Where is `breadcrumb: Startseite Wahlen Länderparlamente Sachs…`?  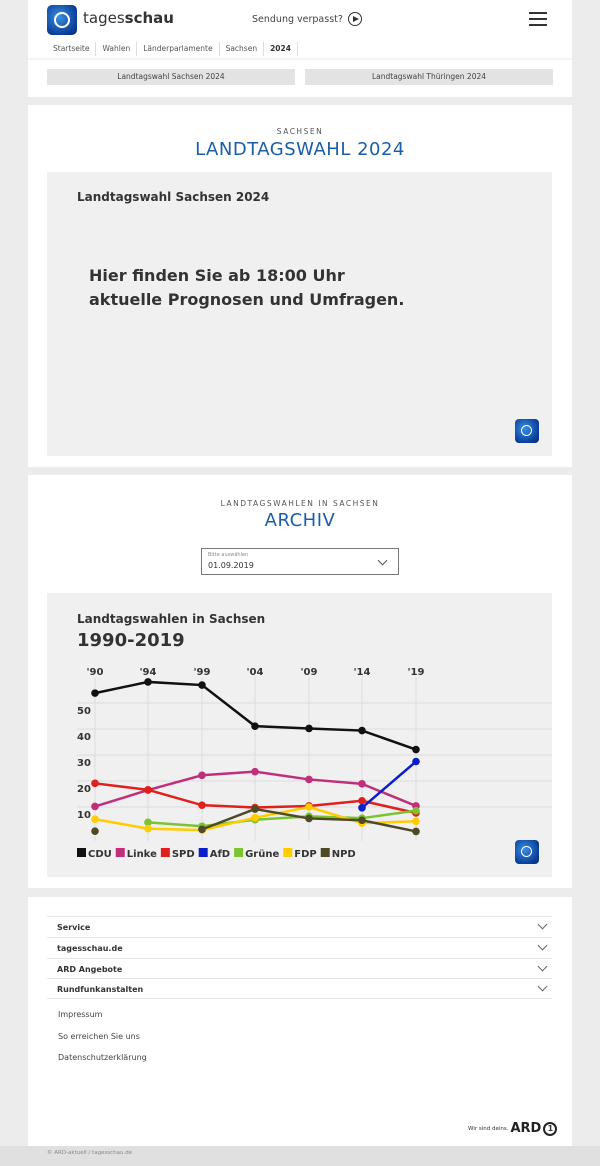
breadcrumb: Startseite Wahlen Länderparlamente Sachs… is located at coordinates (172, 49).